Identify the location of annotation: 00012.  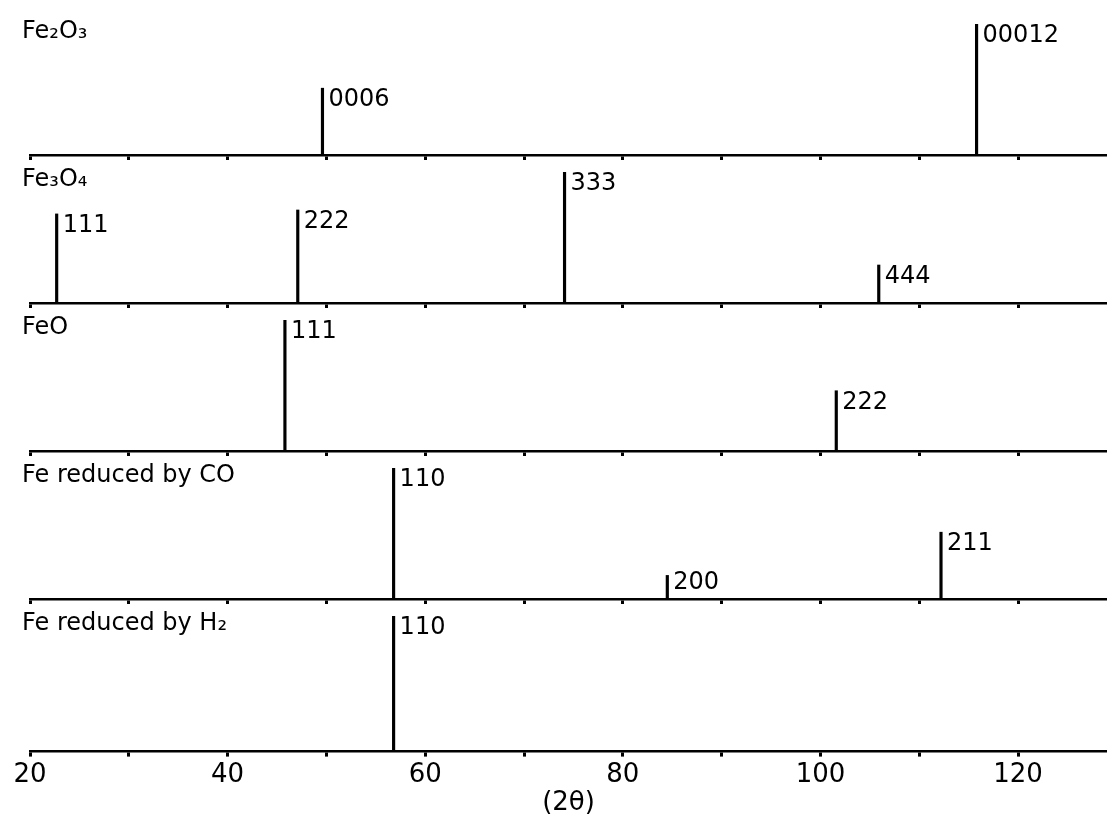
(1020, 34).